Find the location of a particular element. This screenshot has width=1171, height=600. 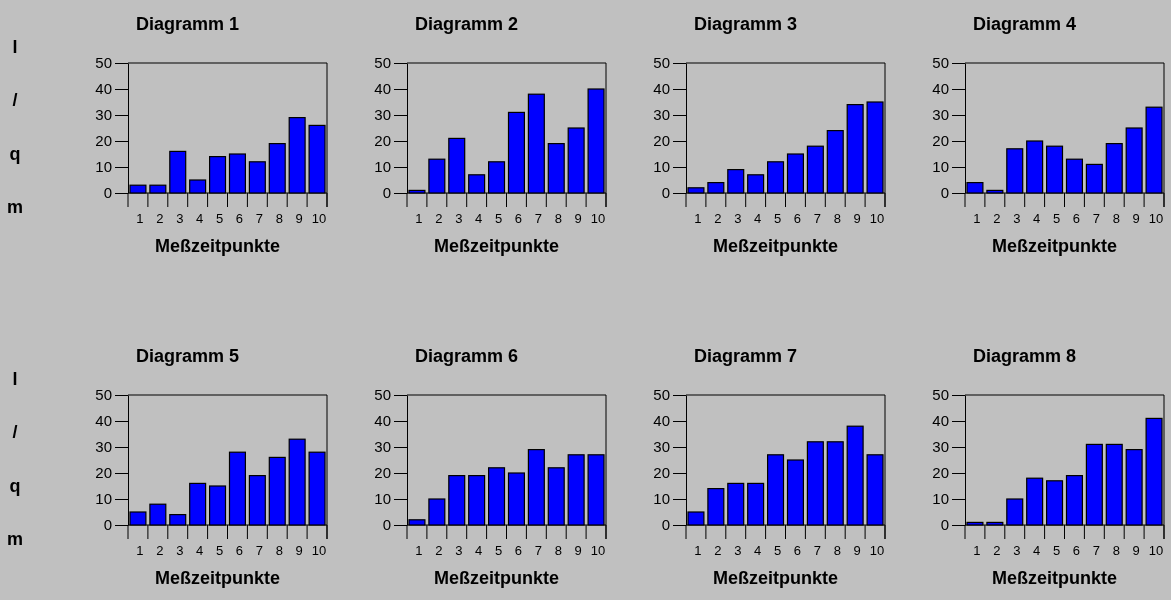

chart-title: Diagramm 8 is located at coordinates (1024, 356).